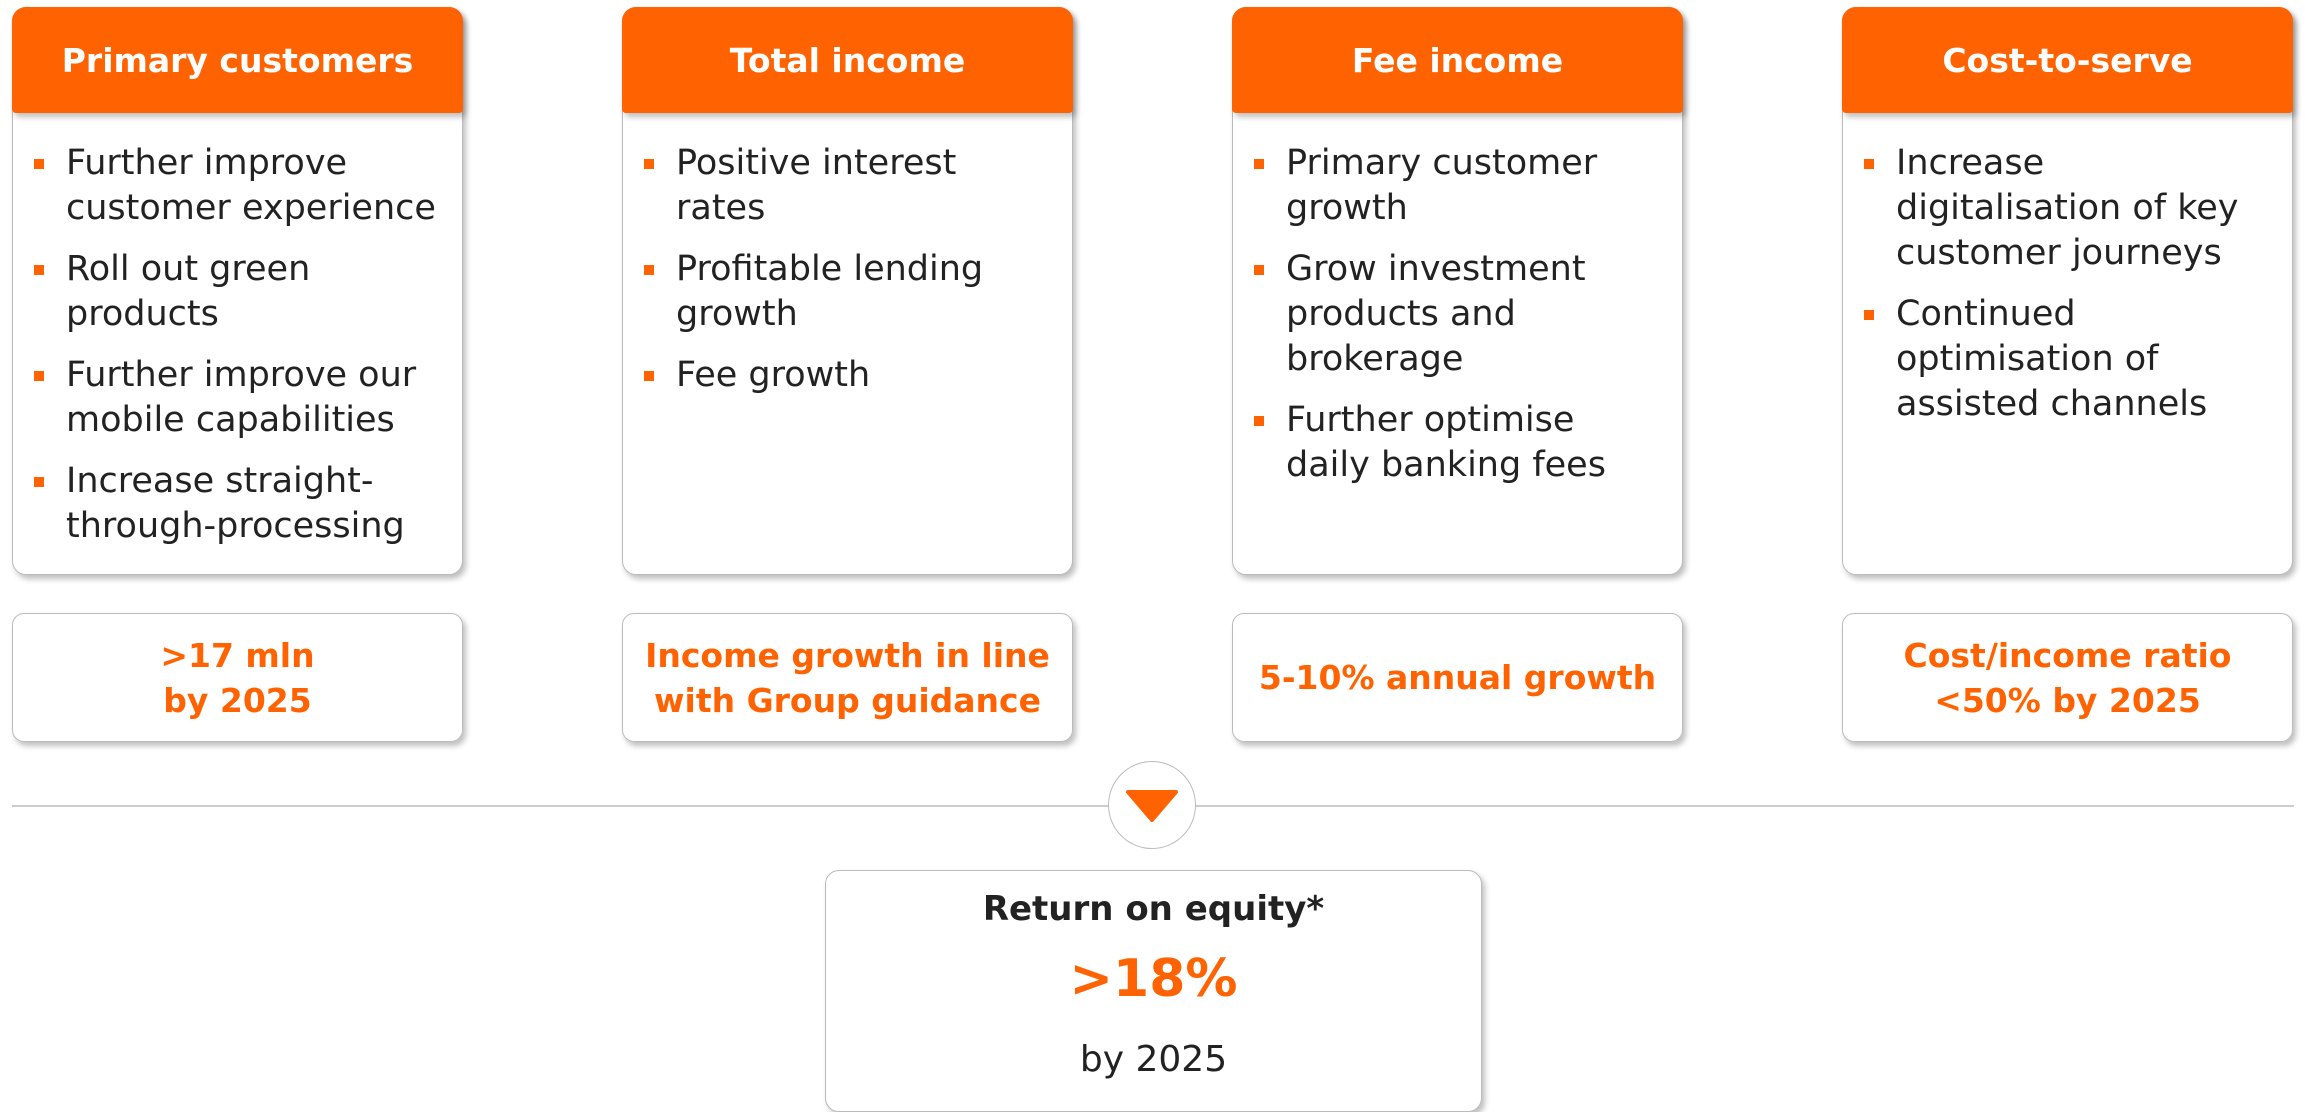  I want to click on bullet: Profitable lending growth, so click(844, 292).